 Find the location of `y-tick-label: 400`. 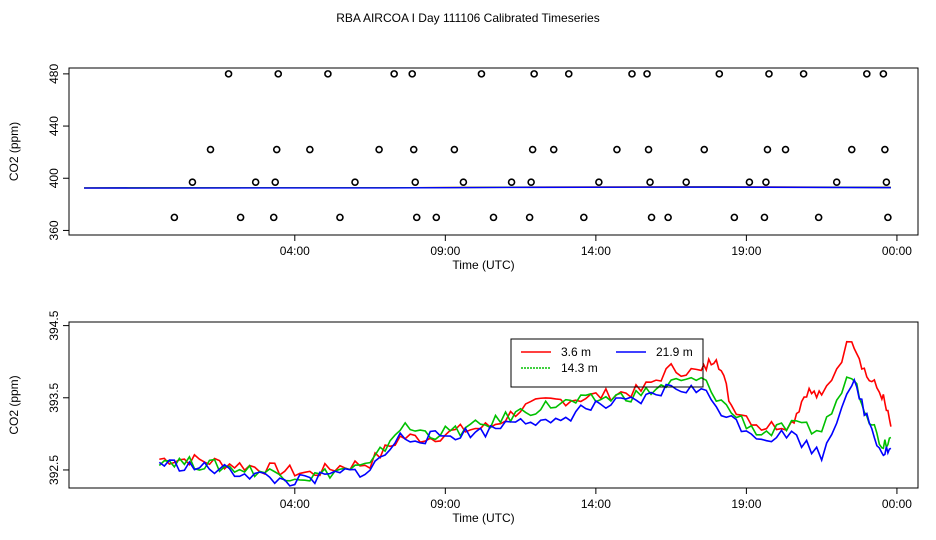

y-tick-label: 400 is located at coordinates (54, 178).